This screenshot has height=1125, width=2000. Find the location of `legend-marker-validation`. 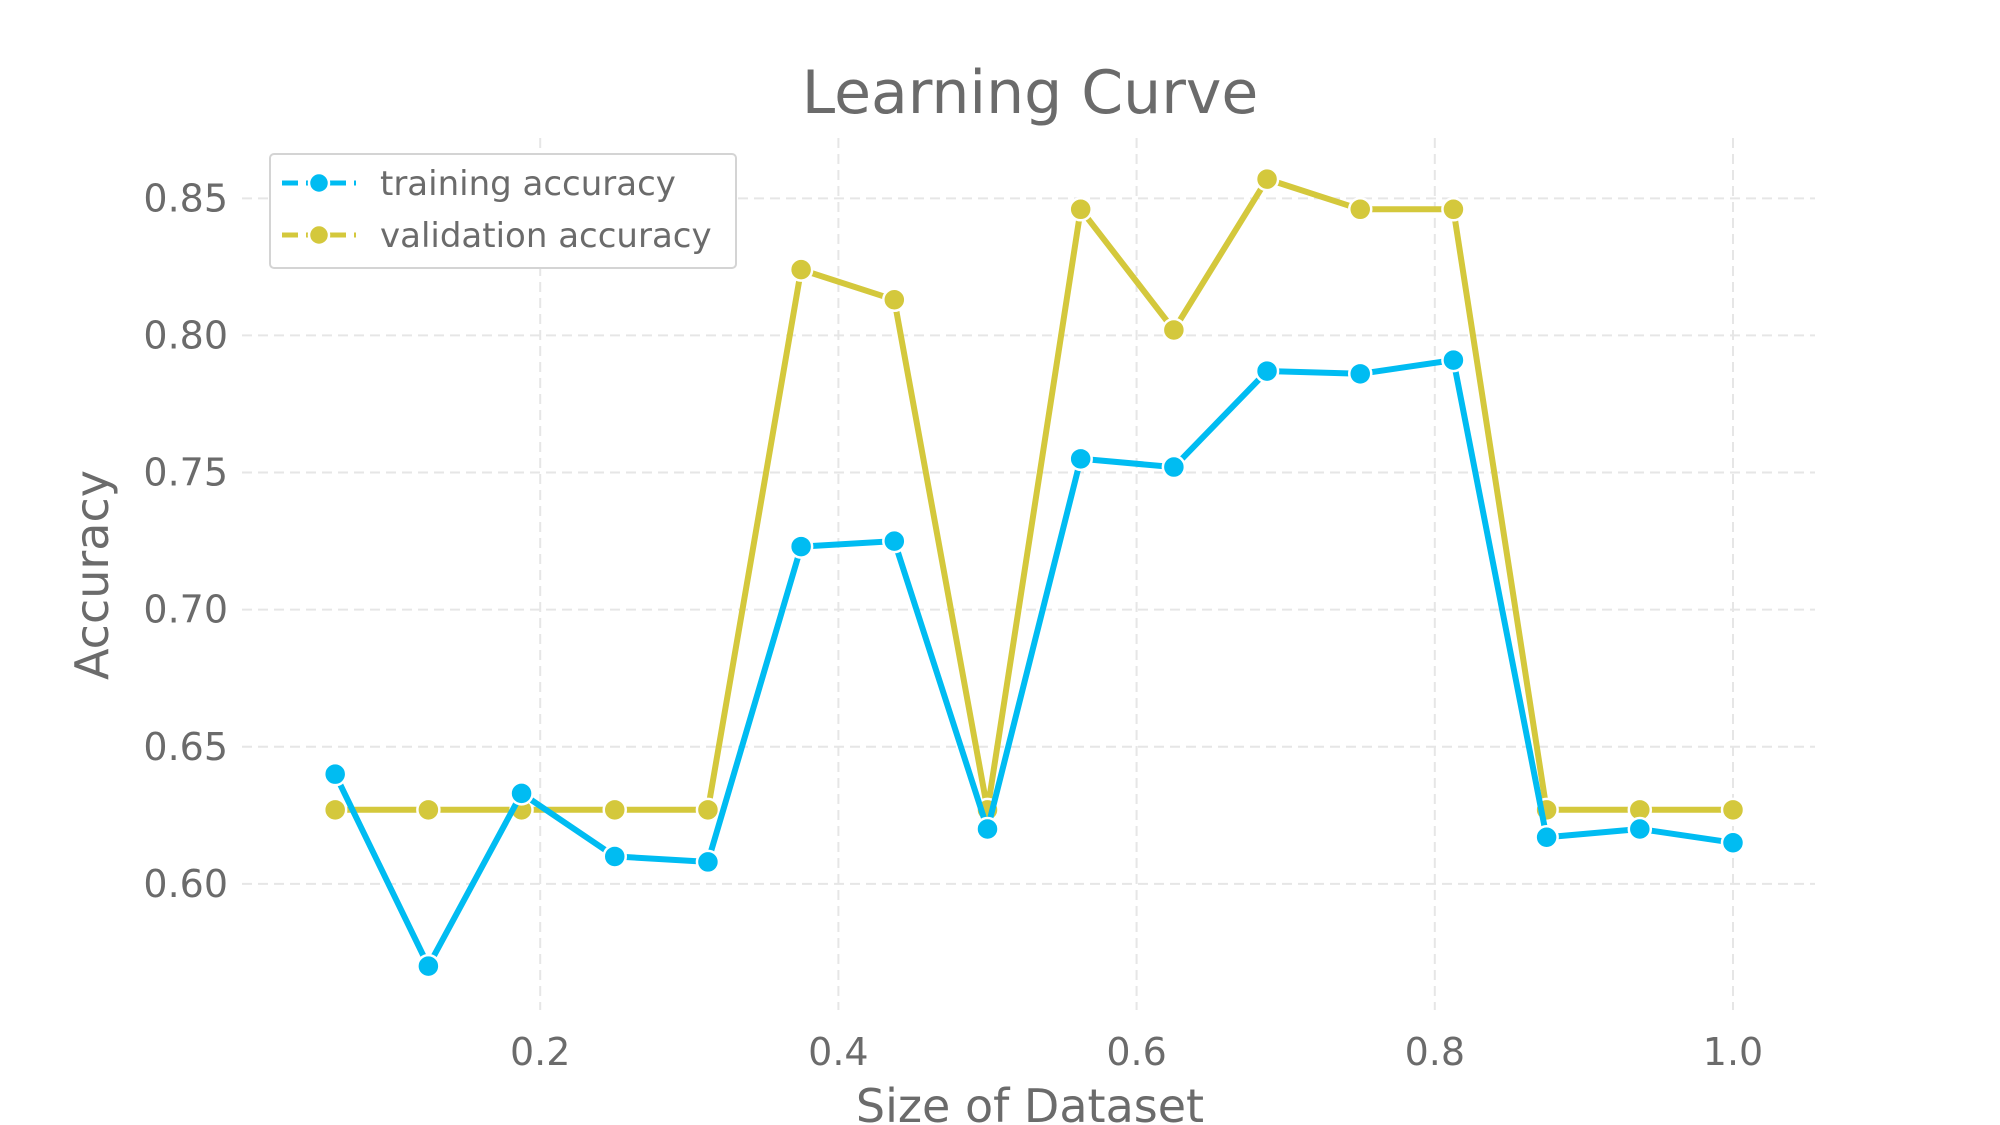

legend-marker-validation is located at coordinates (319, 235).